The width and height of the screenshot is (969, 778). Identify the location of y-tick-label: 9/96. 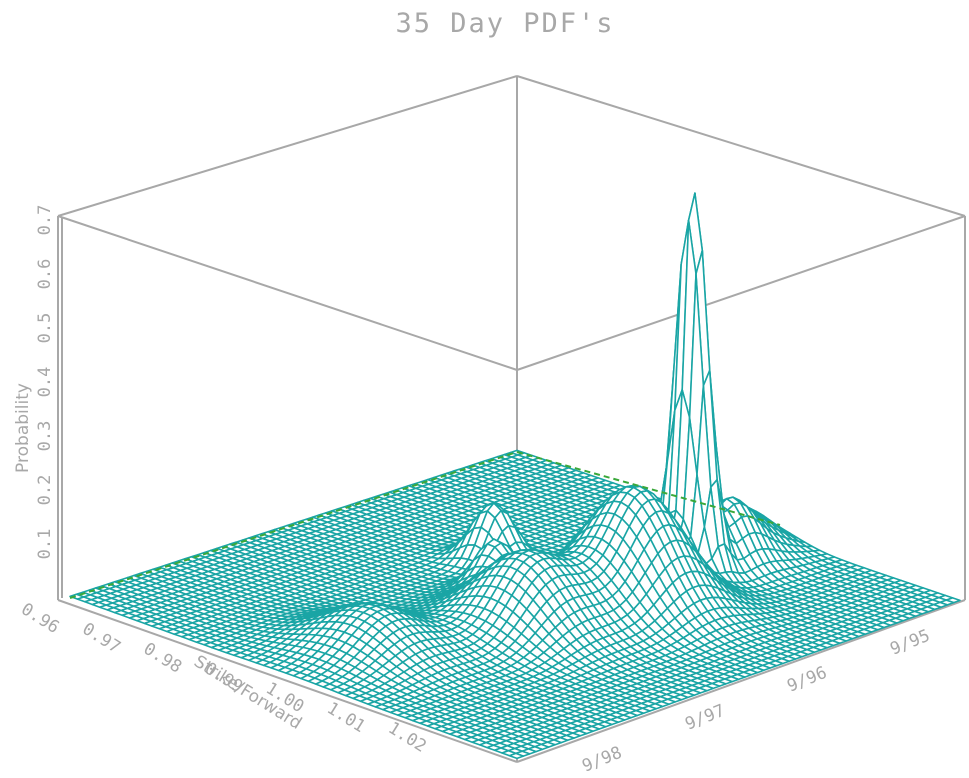
(806, 680).